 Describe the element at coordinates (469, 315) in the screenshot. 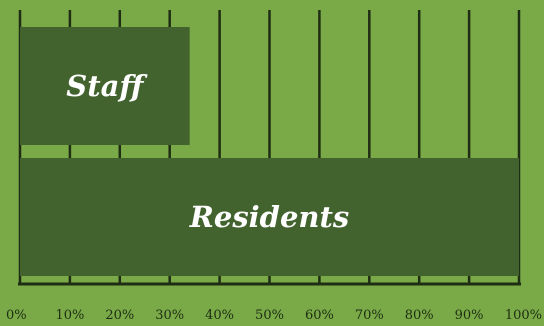

I see `x-tick-label: 90%` at that location.